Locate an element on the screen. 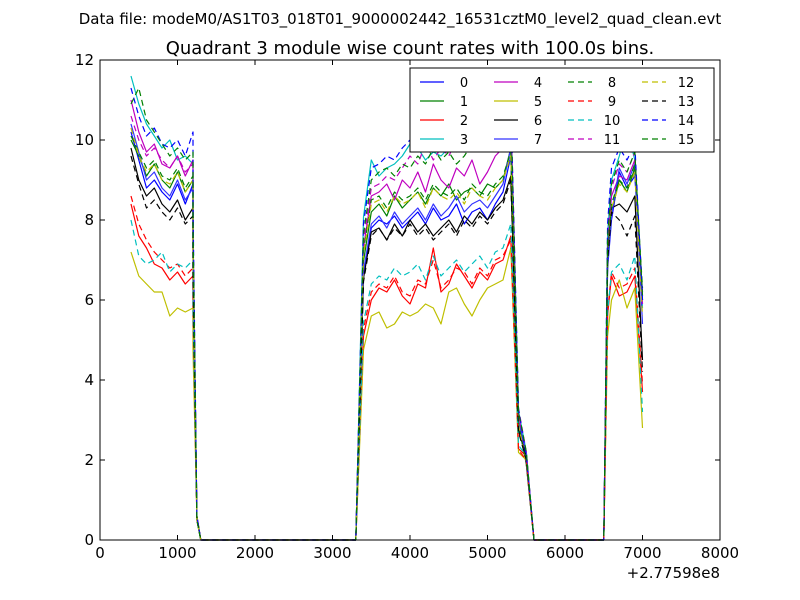 The width and height of the screenshot is (800, 600). legend-label-14: 14 is located at coordinates (686, 121).